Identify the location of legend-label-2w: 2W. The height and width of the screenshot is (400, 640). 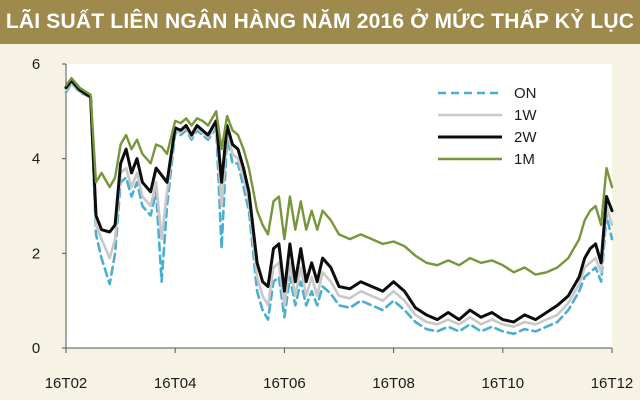
(525, 137).